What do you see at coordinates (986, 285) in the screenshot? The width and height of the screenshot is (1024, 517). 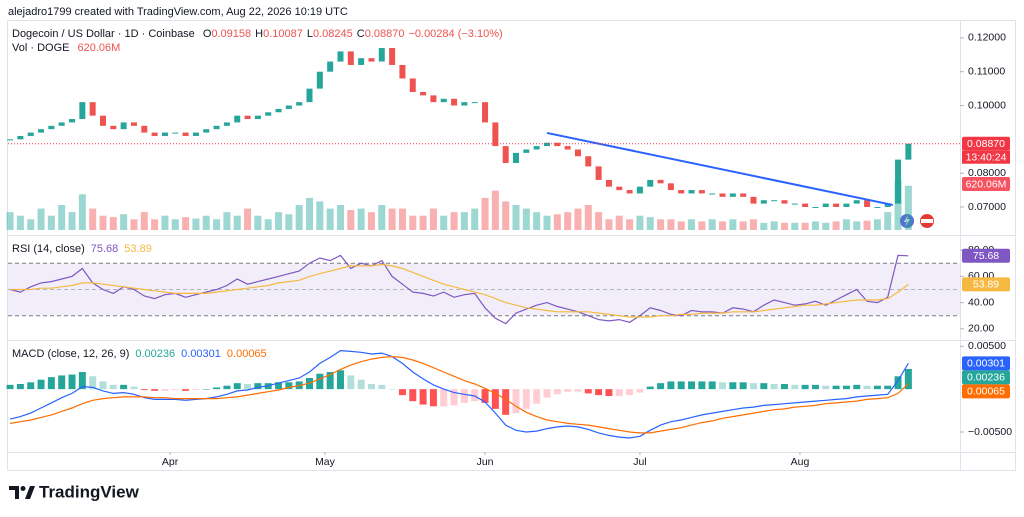 I see `price-badge-label: 53.89` at bounding box center [986, 285].